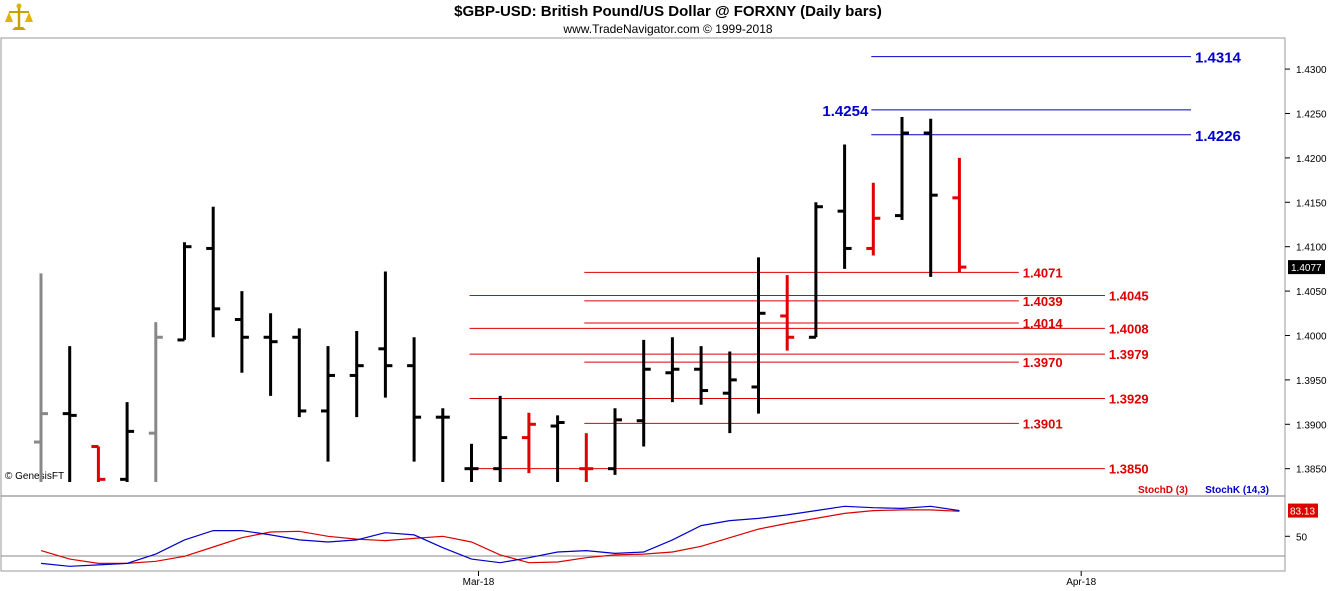 This screenshot has width=1336, height=591. Describe the element at coordinates (1129, 354) in the screenshot. I see `level-label: 1.3979` at that location.